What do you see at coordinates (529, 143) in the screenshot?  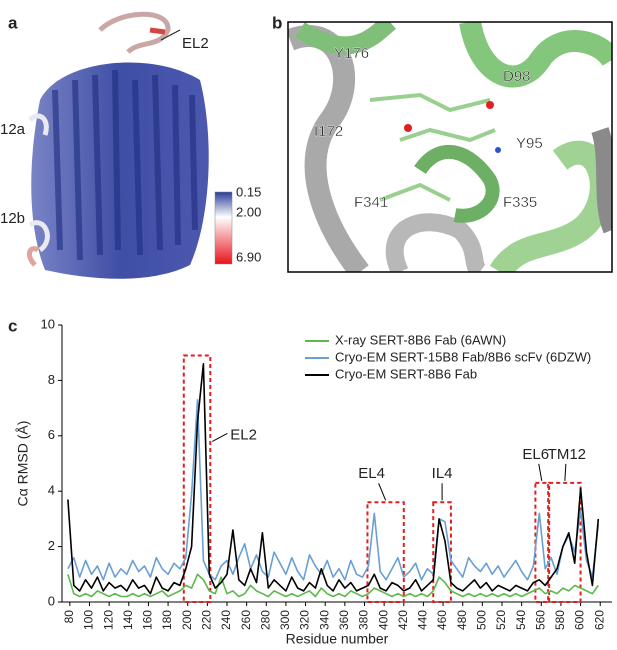 I see `residue-label: Y95` at bounding box center [529, 143].